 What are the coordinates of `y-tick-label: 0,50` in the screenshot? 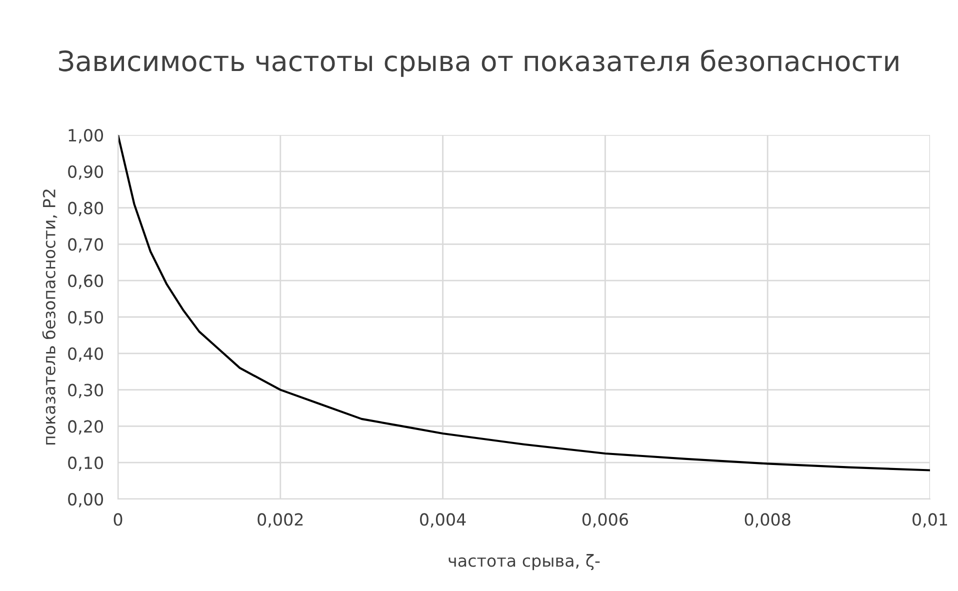 It's located at (86, 318).